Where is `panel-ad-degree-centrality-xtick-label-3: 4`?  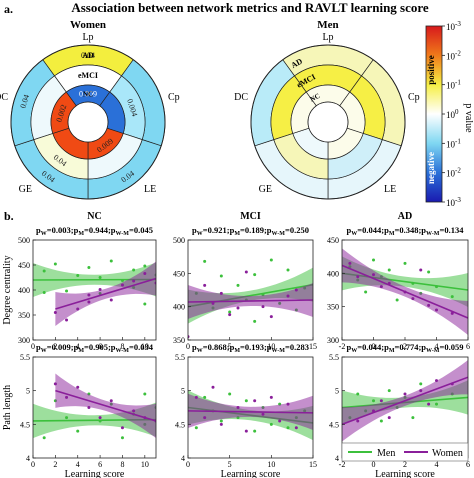
panel-ad-degree-centrality-xtick-label-3: 4 is located at coordinates (437, 346).